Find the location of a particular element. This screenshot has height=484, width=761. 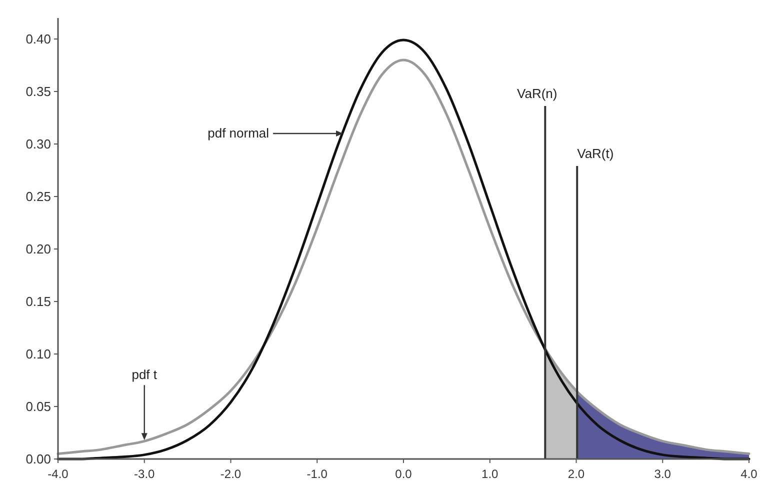

annotation: pdf t is located at coordinates (145, 374).